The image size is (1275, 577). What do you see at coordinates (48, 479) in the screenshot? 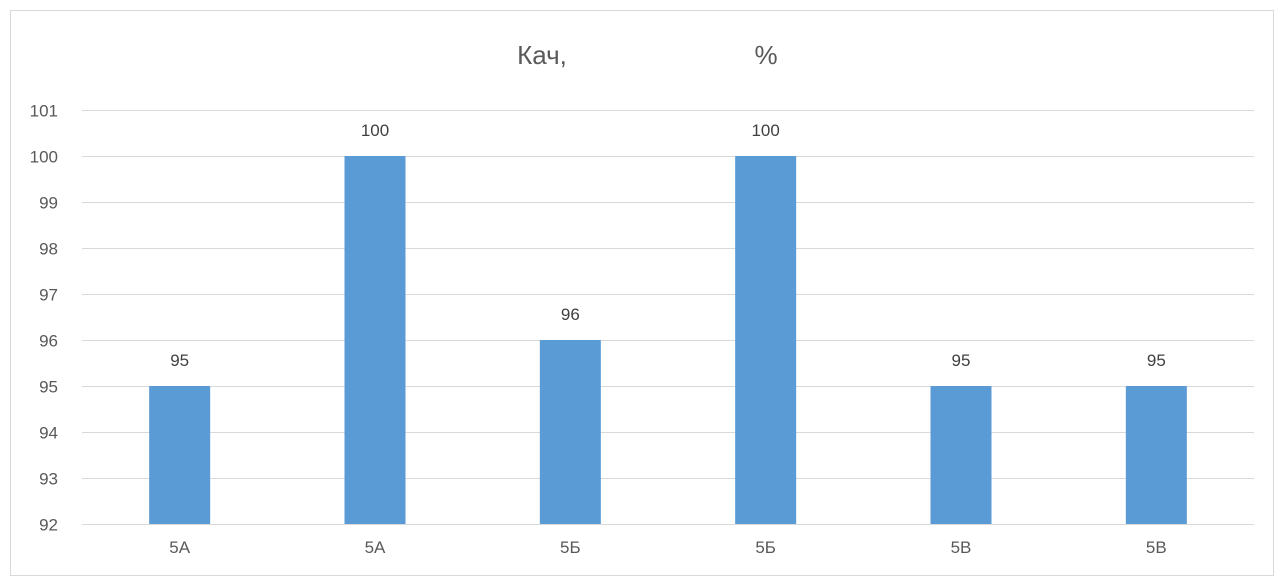
I see `y-tick-label: 93` at bounding box center [48, 479].